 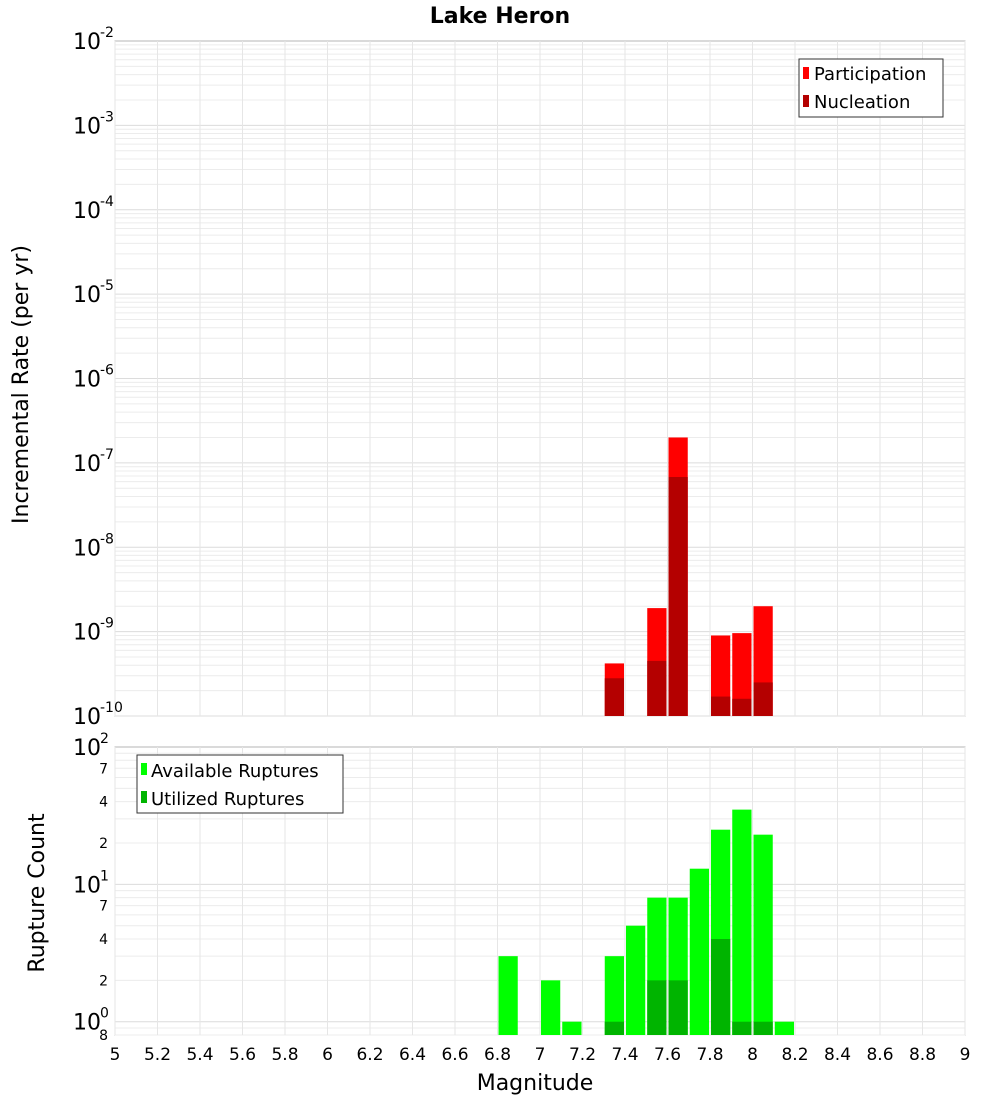 I want to click on rate-y-tick-exponent: -10, so click(x=111, y=708).